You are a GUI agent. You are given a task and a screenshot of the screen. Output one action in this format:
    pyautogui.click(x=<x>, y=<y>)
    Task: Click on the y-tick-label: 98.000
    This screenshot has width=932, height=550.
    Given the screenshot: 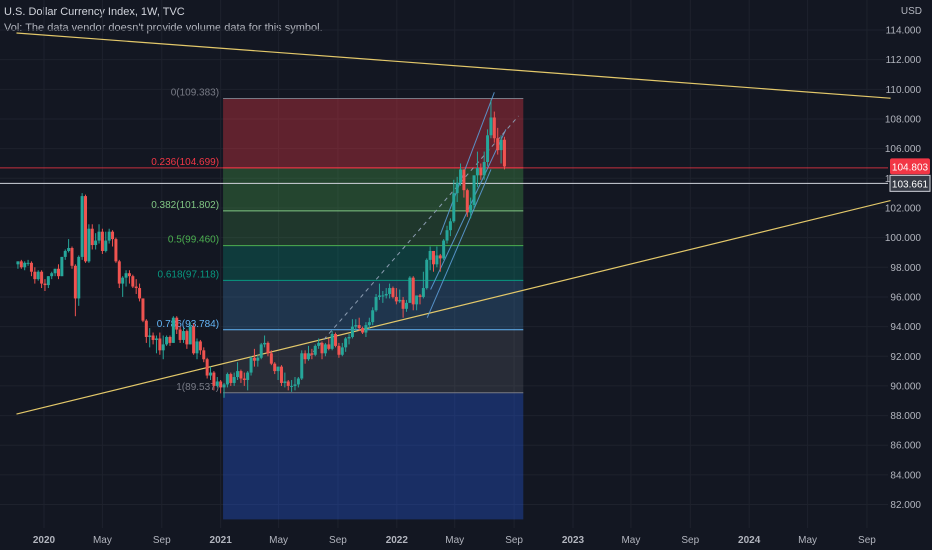 What is the action you would take?
    pyautogui.click(x=905, y=268)
    